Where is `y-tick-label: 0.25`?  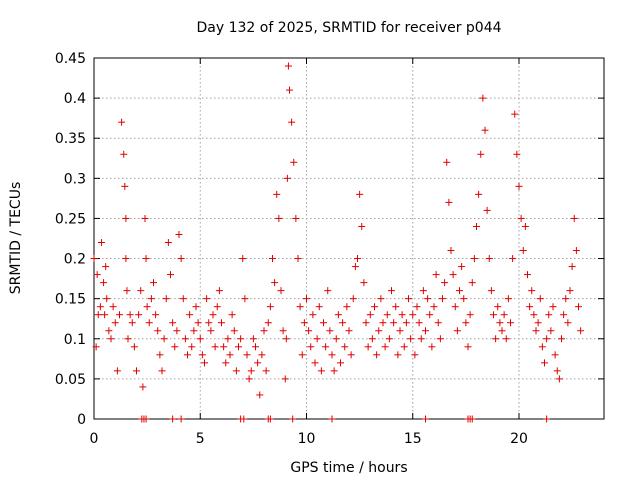
y-tick-label: 0.25 is located at coordinates (70, 219).